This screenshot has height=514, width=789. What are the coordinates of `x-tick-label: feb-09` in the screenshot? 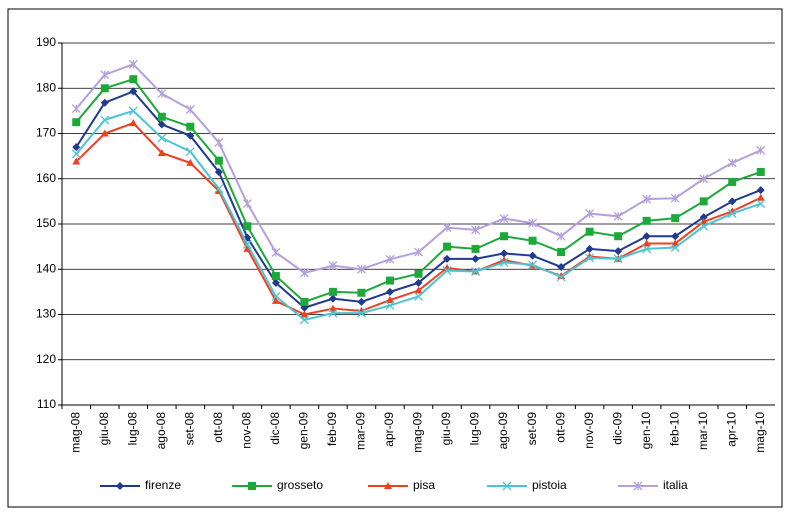 It's located at (332, 429).